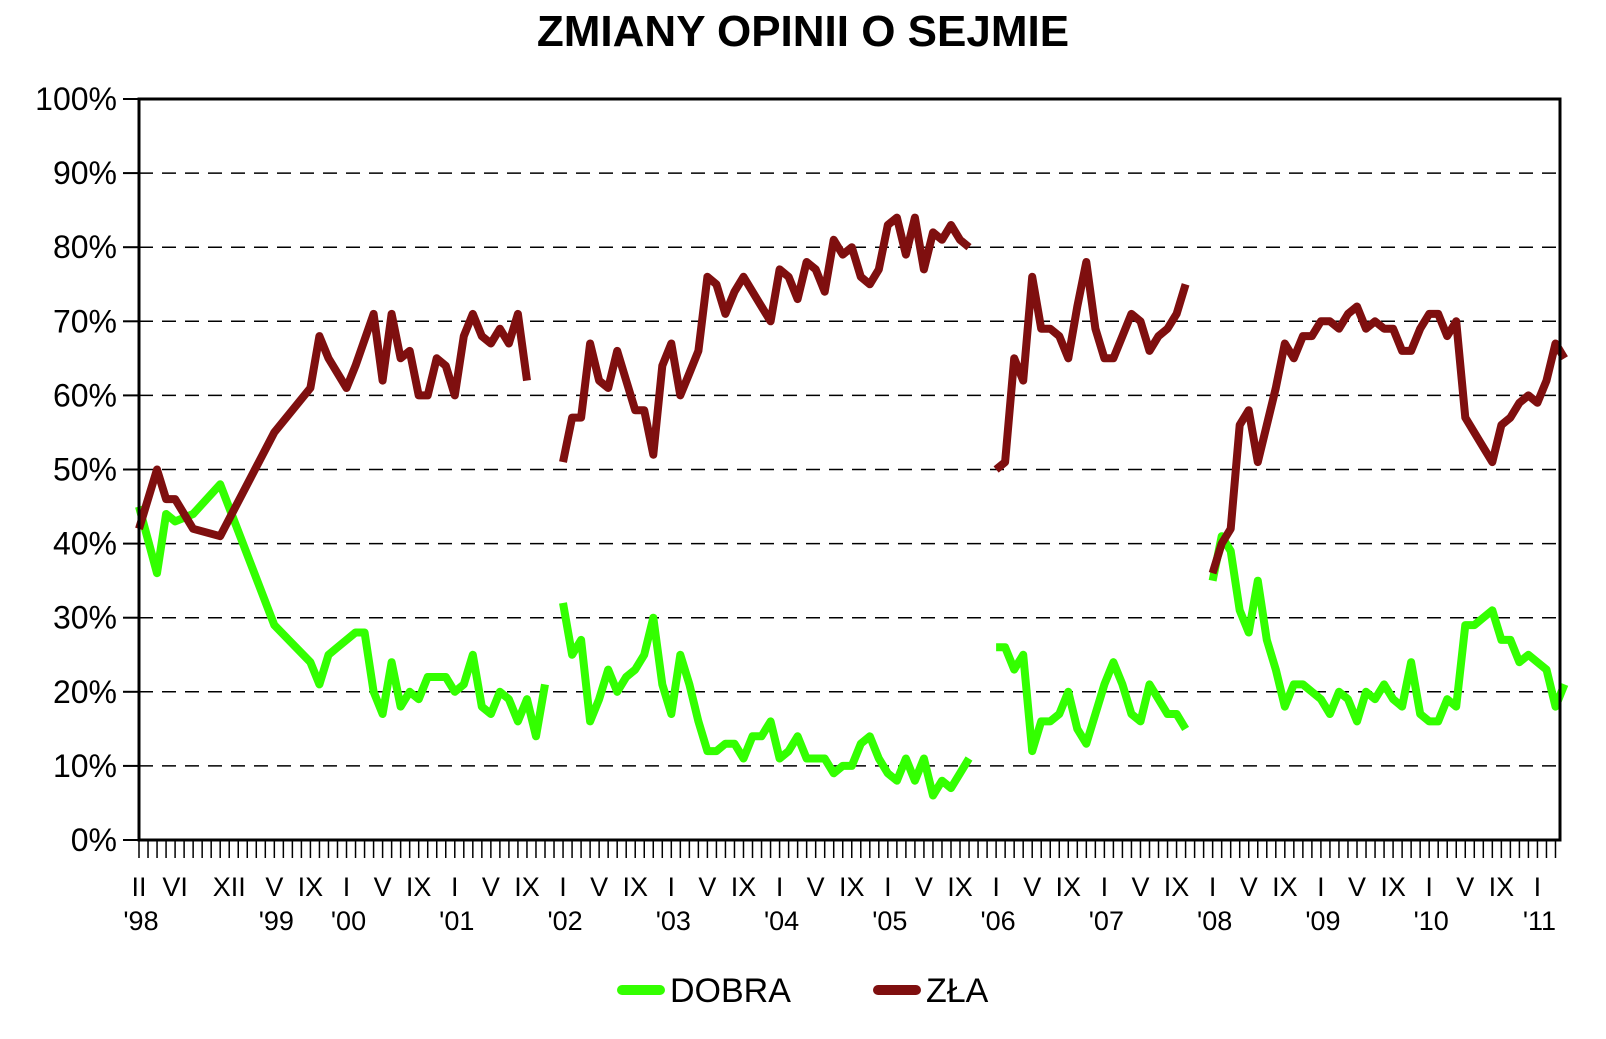 The image size is (1606, 1039). What do you see at coordinates (781, 921) in the screenshot?
I see `x-tick-year-label: '04` at bounding box center [781, 921].